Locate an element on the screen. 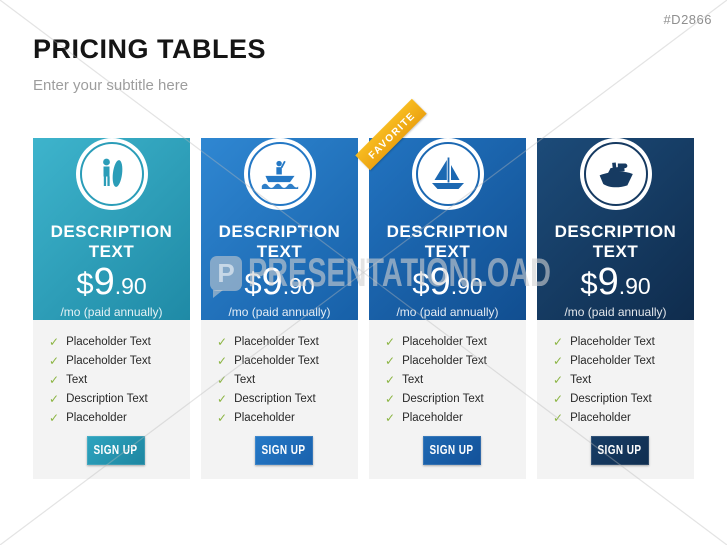 The width and height of the screenshot is (727, 545). product-id-tag: #D2866 is located at coordinates (687, 19).